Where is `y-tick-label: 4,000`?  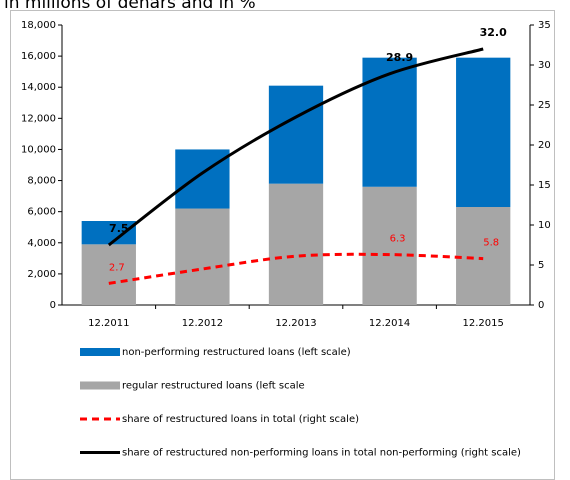
y-tick-label: 4,000 is located at coordinates (41, 243).